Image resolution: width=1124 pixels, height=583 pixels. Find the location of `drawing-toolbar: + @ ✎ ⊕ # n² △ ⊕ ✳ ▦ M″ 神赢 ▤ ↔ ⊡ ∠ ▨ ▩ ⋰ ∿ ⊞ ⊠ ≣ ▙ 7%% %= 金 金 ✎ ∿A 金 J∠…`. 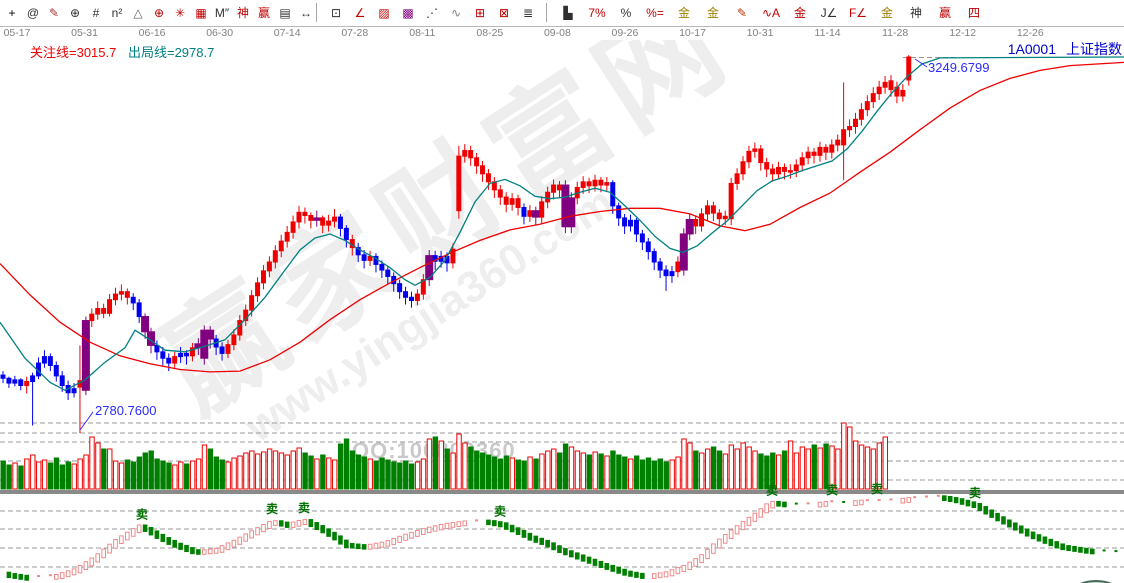

drawing-toolbar: + @ ✎ ⊕ # n² △ ⊕ ✳ ▦ M″ 神赢 ▤ ↔ ⊡ ∠ ▨ ▩ ⋰ ∿ ⊞ ⊠ ≣ ▙ 7%% %= 金 金 ✎ ∿A 金 J∠… is located at coordinates (562, 21).